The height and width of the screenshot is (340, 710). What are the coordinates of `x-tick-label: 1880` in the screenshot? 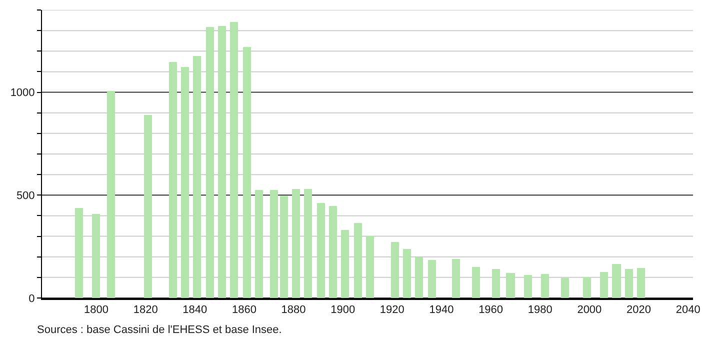 It's located at (293, 310).